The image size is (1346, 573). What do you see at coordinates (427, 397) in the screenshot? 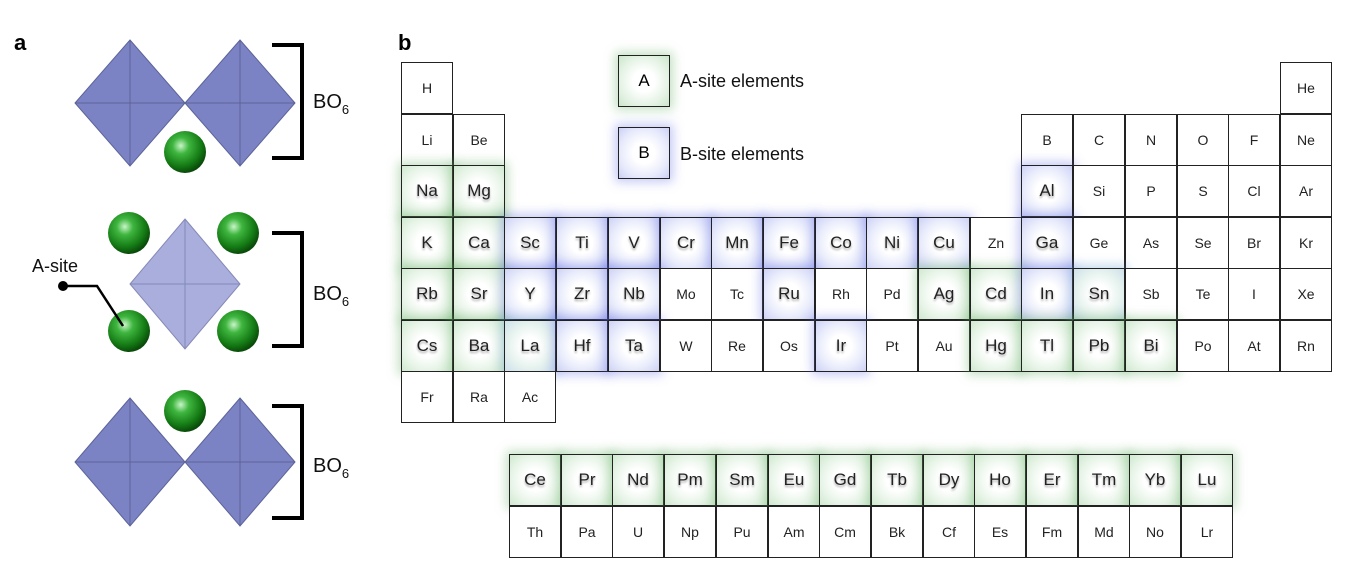
I see `element-symbol: Fr` at bounding box center [427, 397].